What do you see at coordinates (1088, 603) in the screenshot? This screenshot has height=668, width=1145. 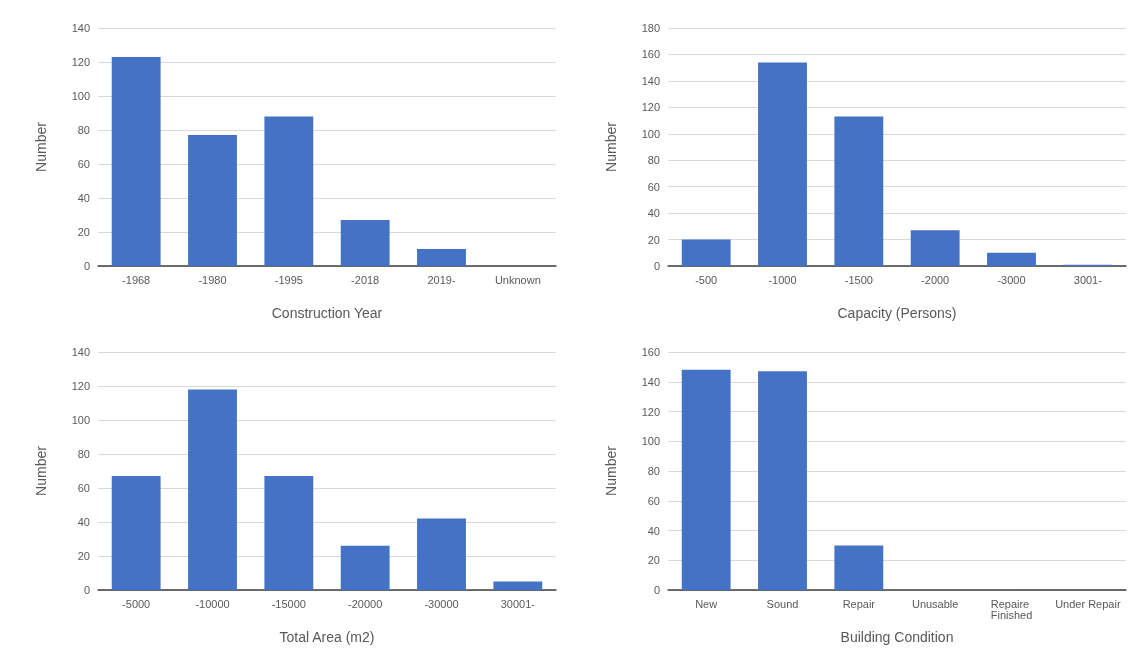 I see `x-tick-label: Under Repair` at bounding box center [1088, 603].